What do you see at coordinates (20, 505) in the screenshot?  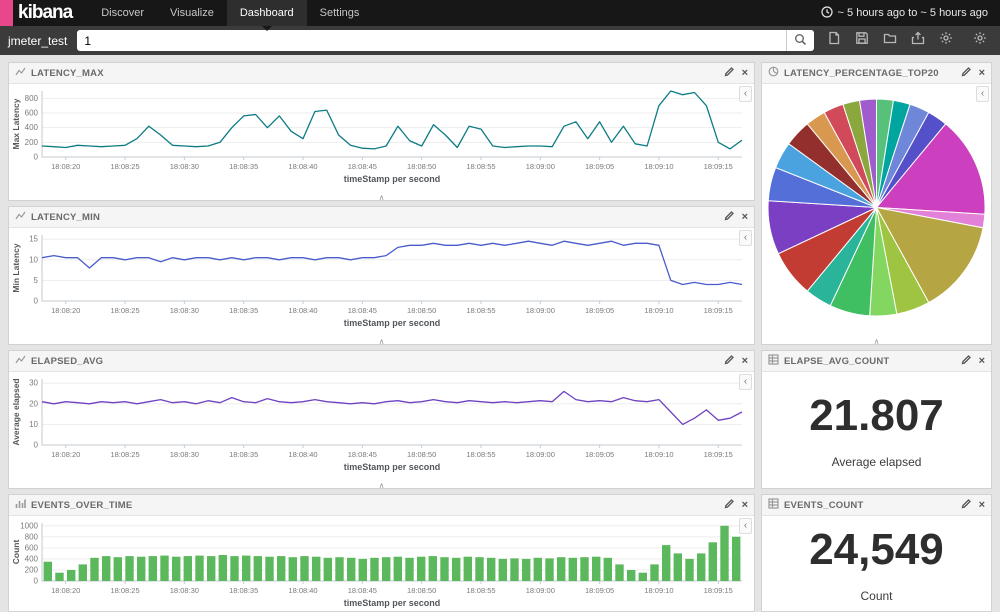 I see `bar-chart-icon` at bounding box center [20, 505].